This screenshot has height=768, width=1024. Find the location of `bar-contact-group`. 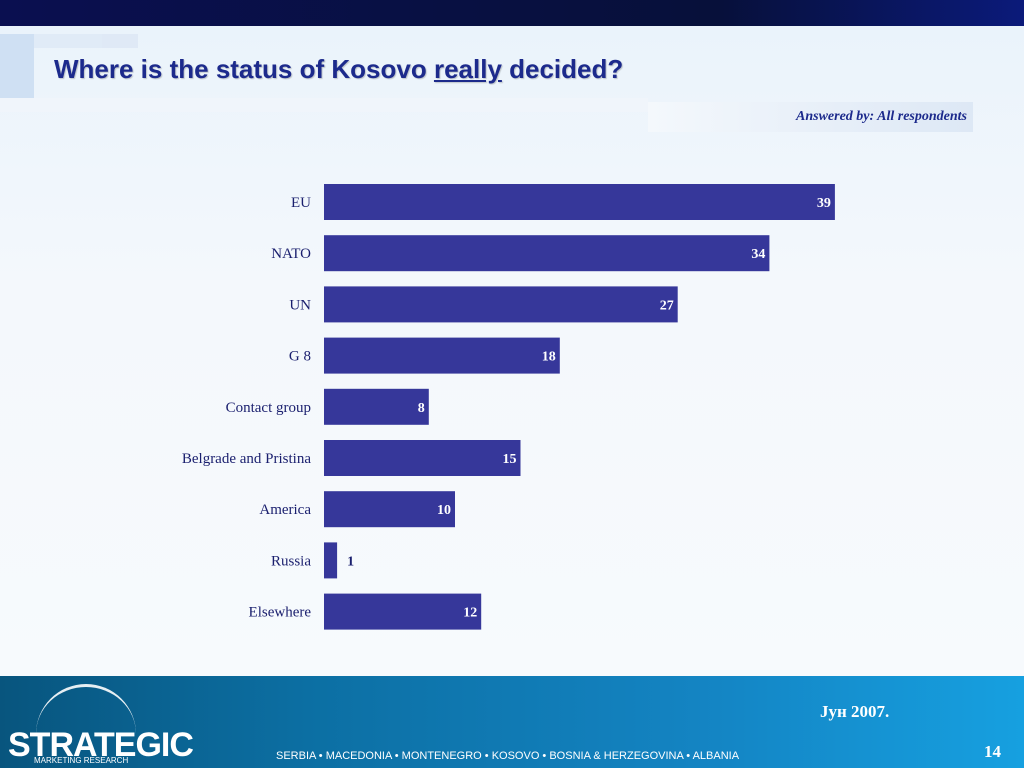

bar-contact-group is located at coordinates (376, 406).